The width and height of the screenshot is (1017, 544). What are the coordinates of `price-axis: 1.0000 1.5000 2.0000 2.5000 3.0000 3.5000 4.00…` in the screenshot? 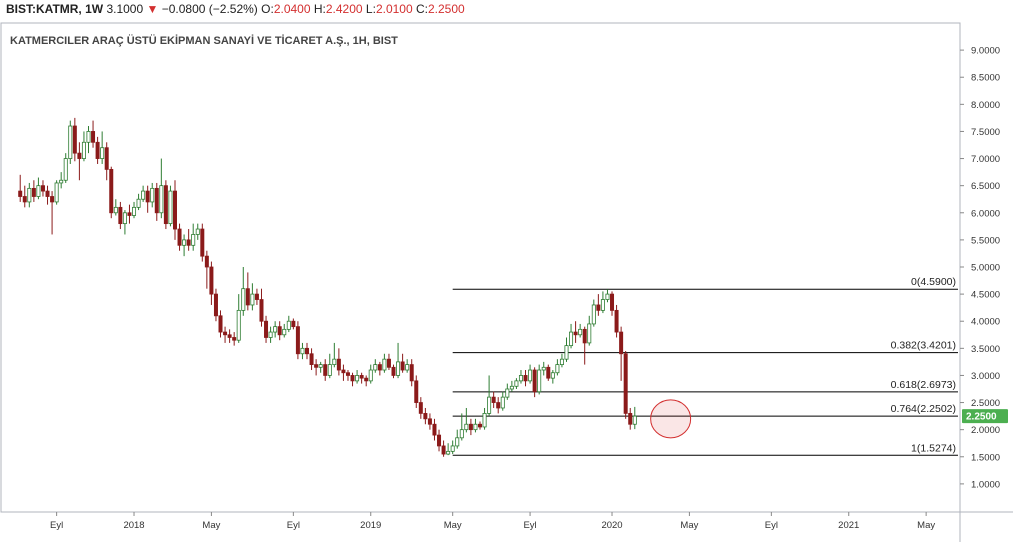 It's located at (980, 268).